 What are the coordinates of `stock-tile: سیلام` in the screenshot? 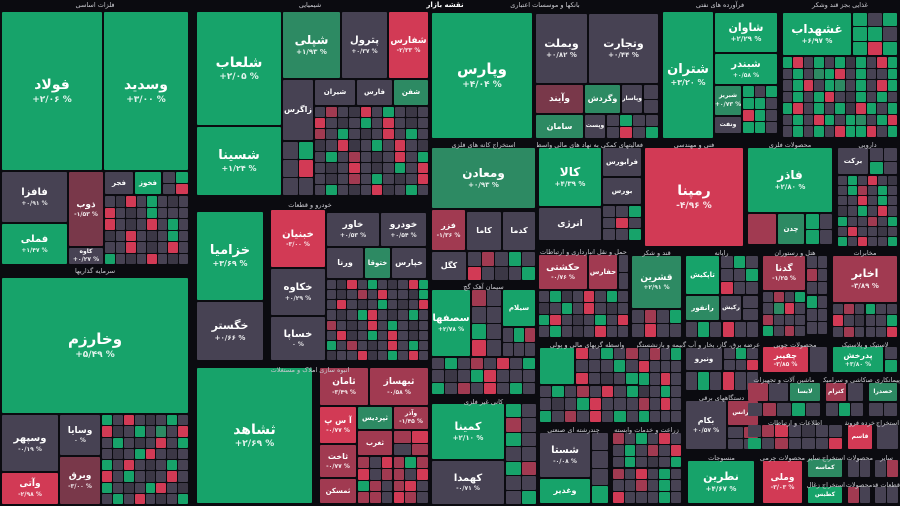 It's located at (519, 308).